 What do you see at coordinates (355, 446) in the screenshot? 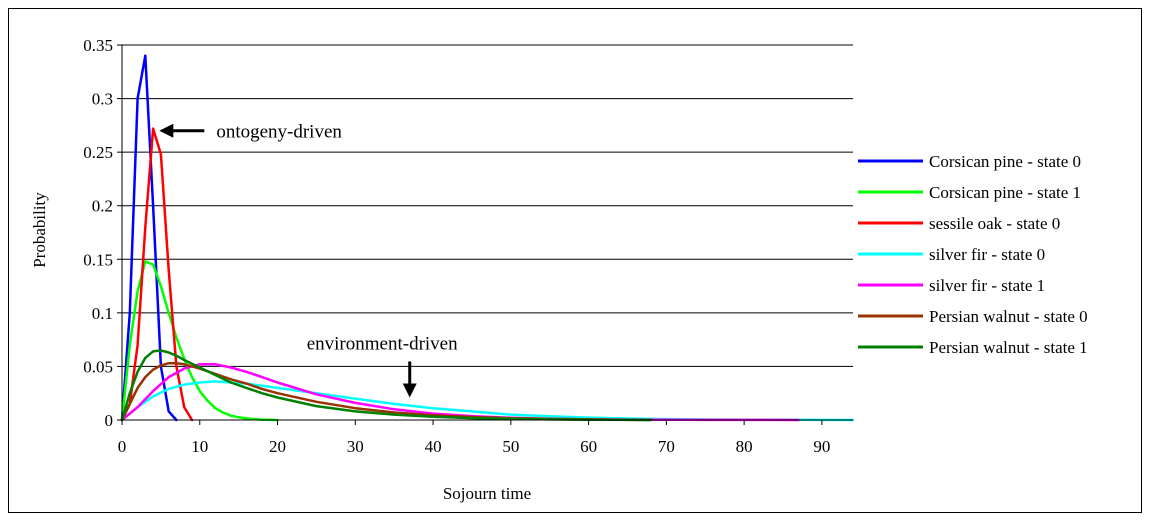
I see `x-tick-label: 30` at bounding box center [355, 446].